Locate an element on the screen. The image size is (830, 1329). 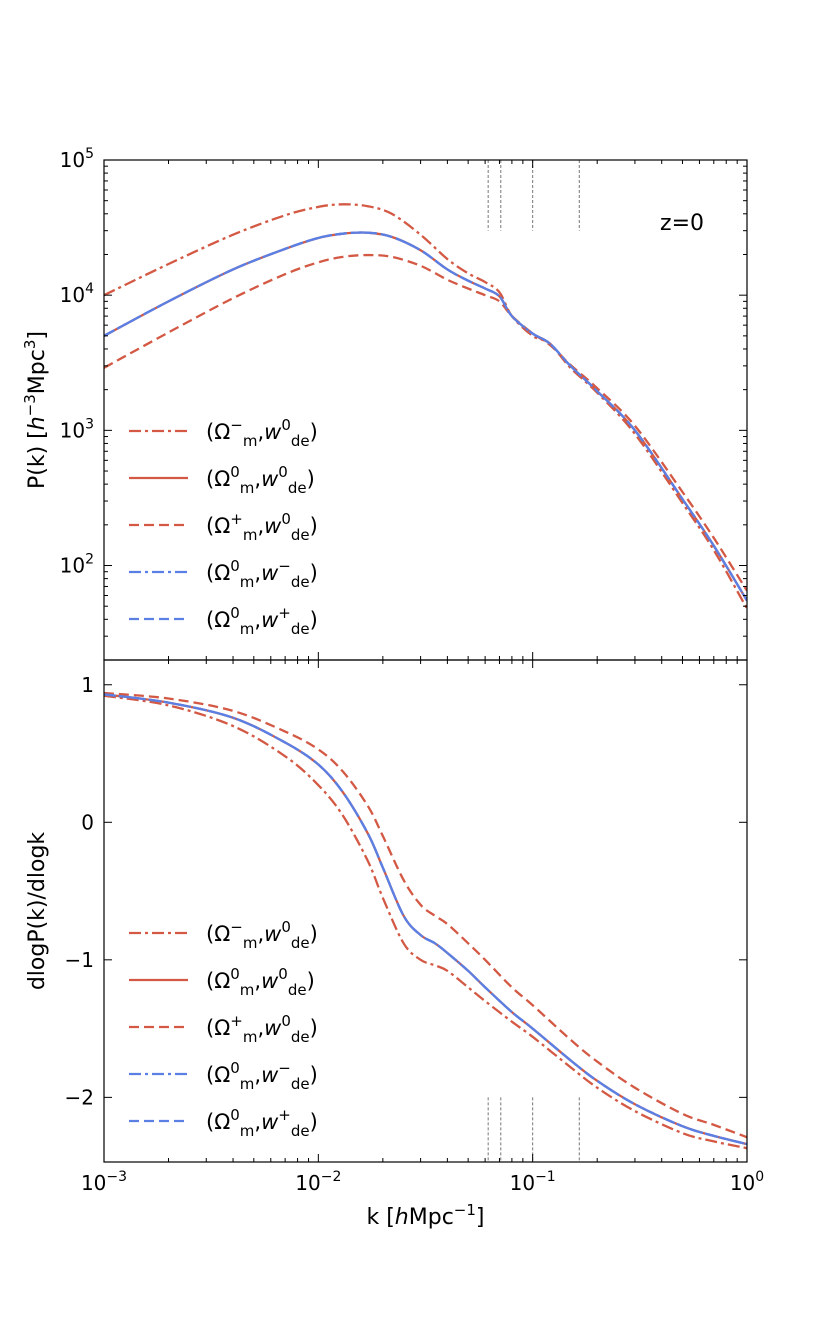
x-tick-base: 10 is located at coordinates (307, 1183).